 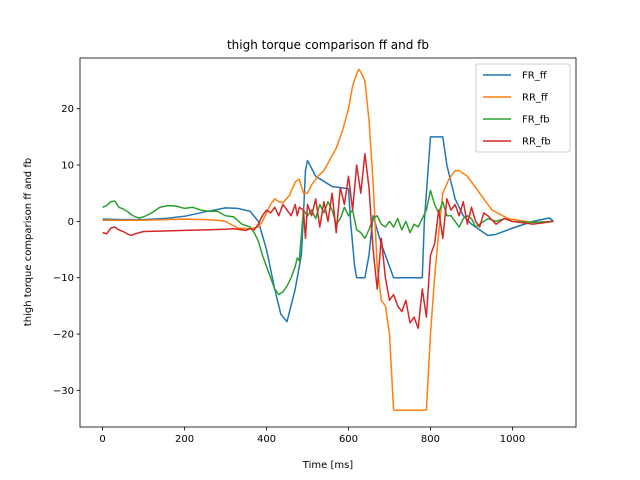 I want to click on y-tick-label: −30, so click(x=63, y=391).